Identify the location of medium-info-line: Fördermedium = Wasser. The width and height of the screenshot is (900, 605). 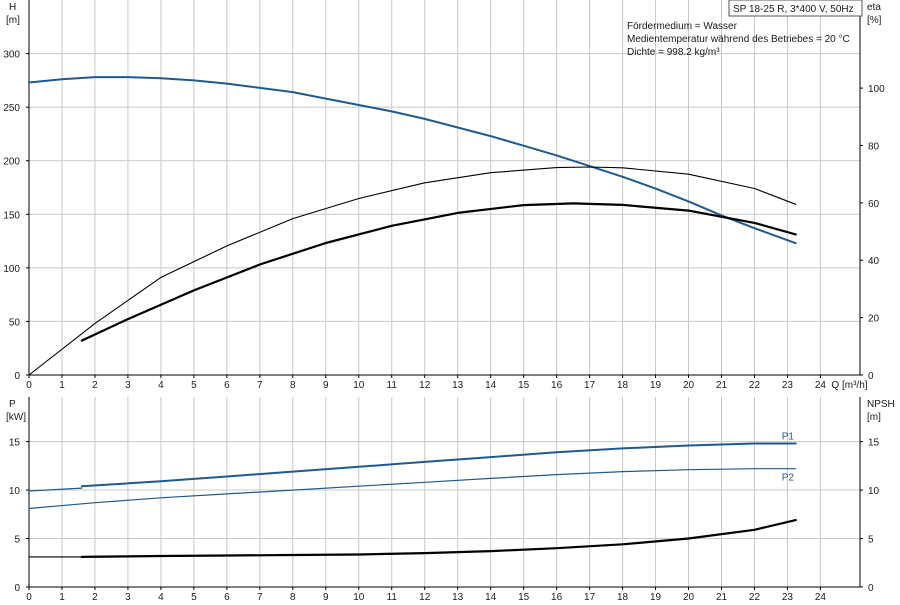
(682, 26).